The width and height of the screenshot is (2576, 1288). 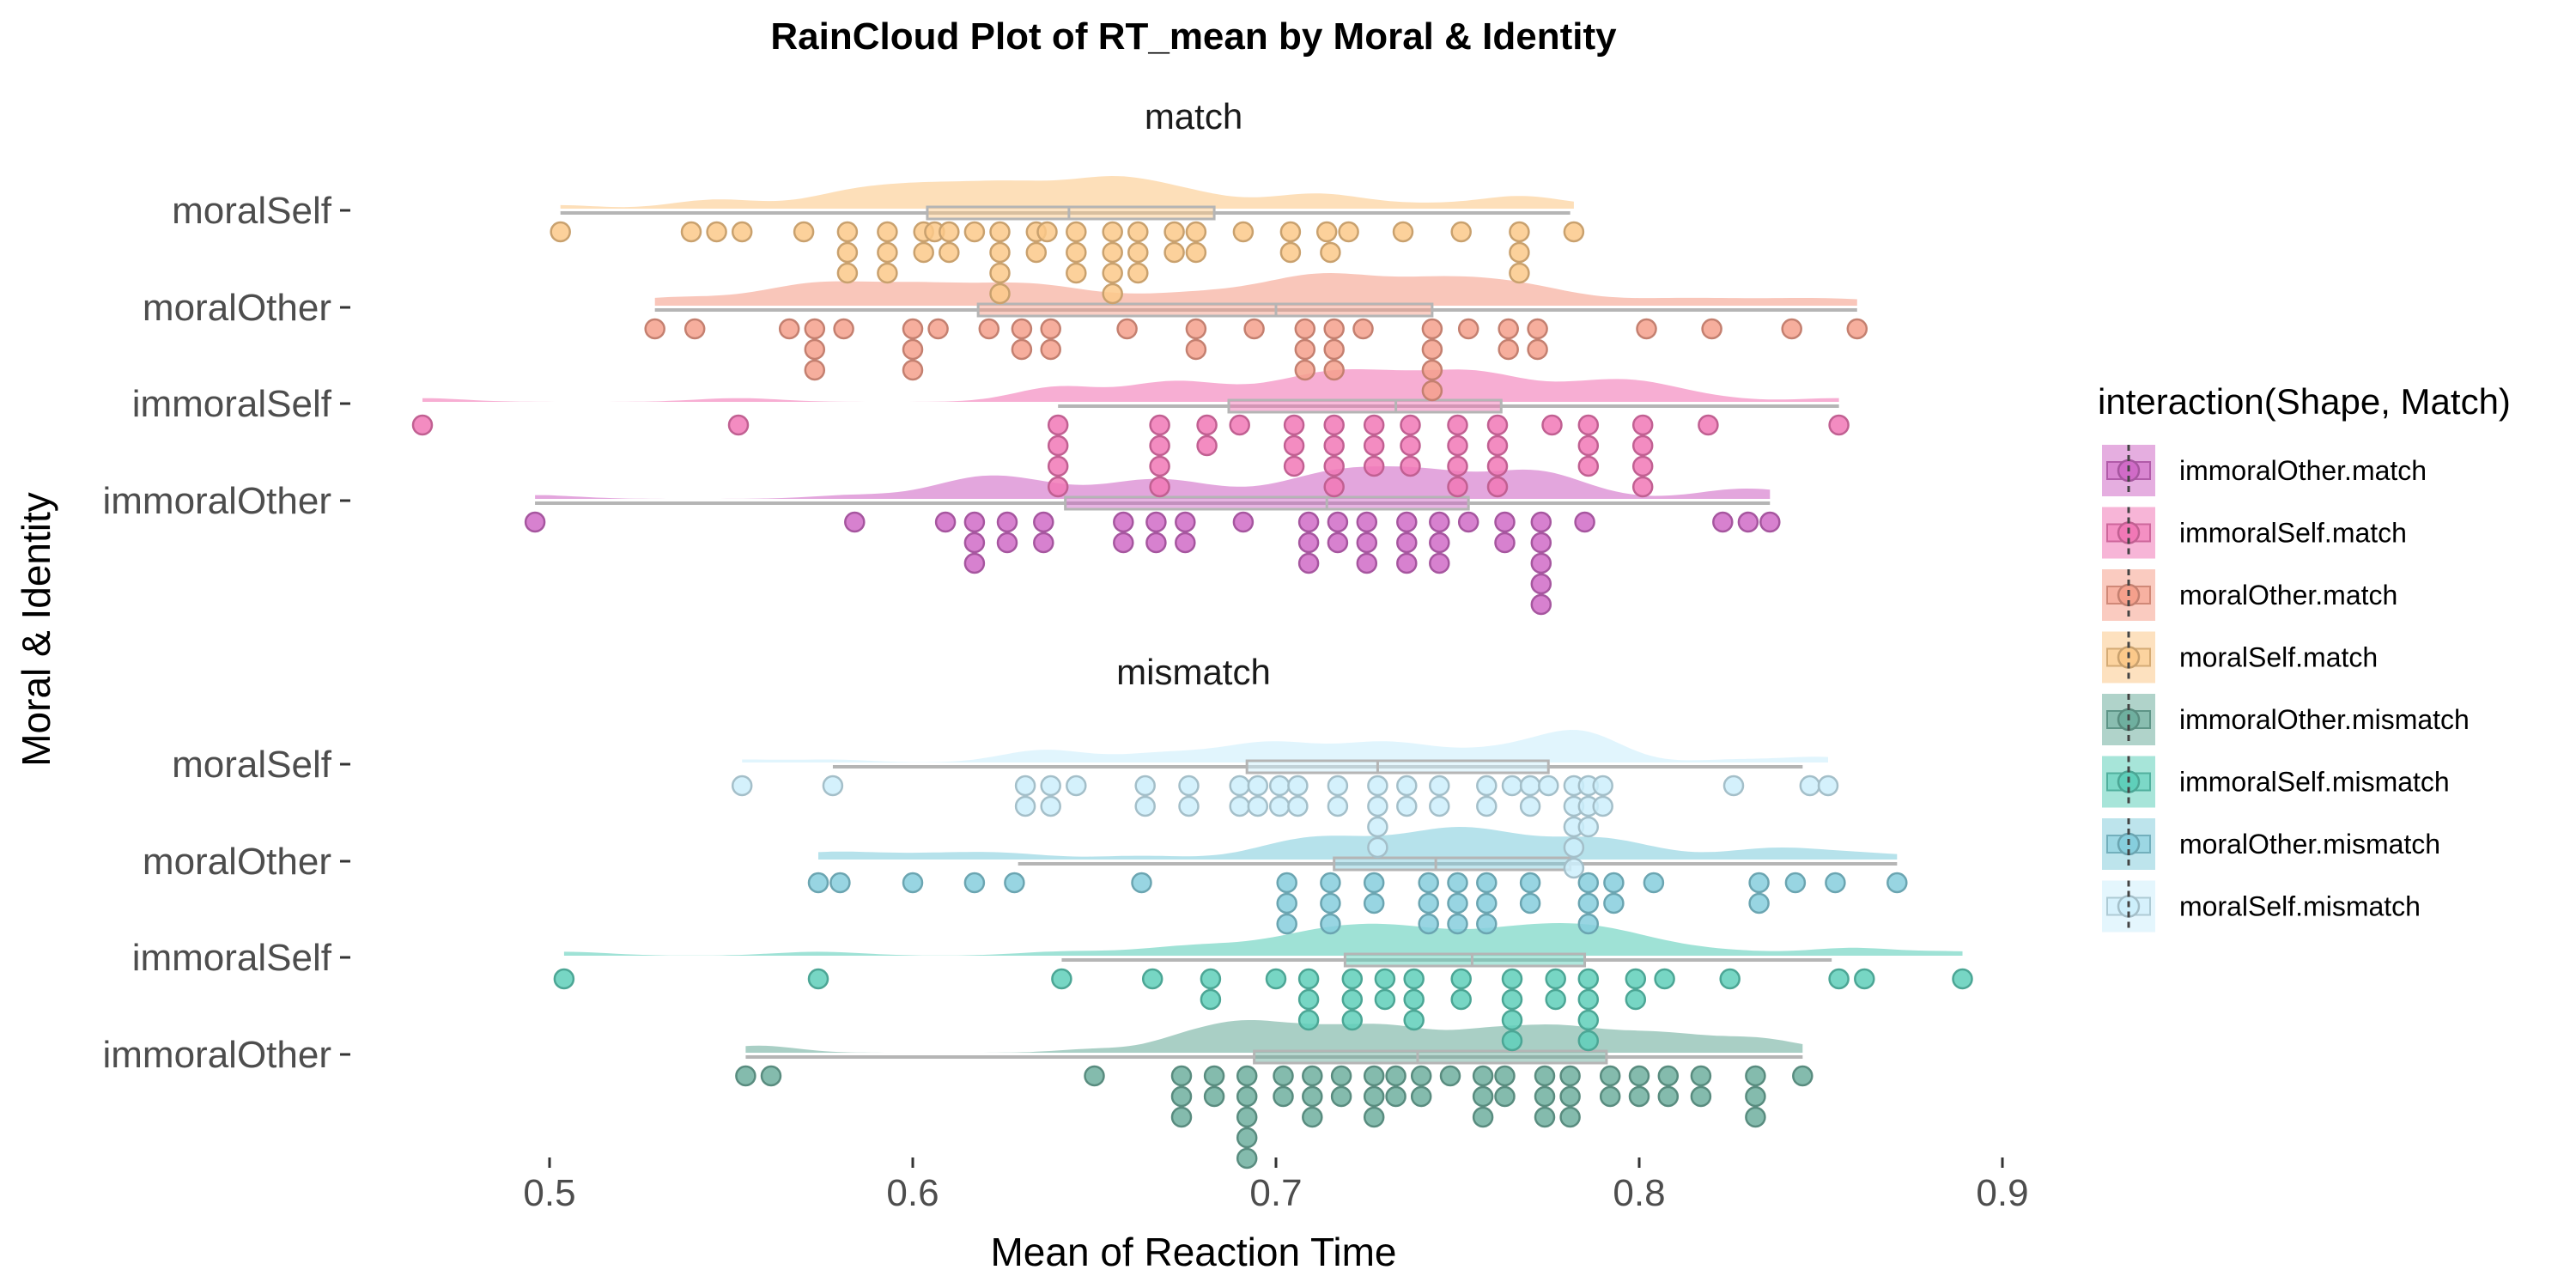 What do you see at coordinates (1193, 117) in the screenshot?
I see `facet-label-match: match` at bounding box center [1193, 117].